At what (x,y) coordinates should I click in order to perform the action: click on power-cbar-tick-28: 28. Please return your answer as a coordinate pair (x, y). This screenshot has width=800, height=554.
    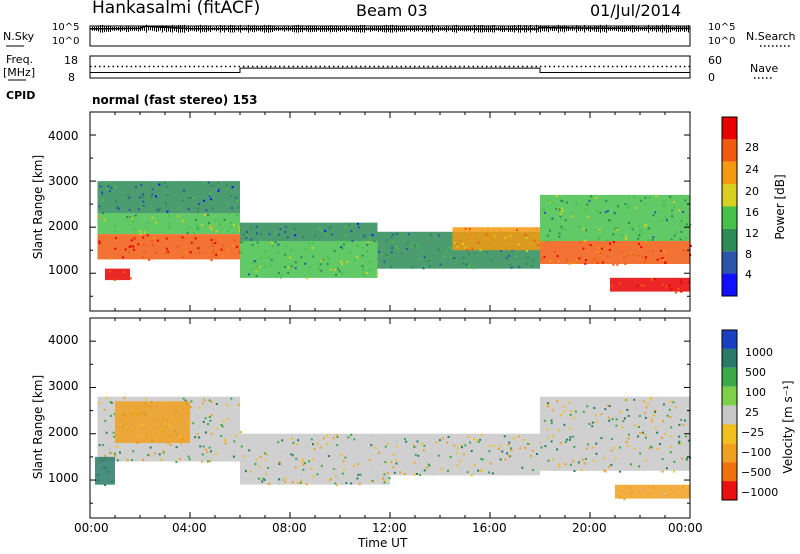
    Looking at the image, I should click on (752, 147).